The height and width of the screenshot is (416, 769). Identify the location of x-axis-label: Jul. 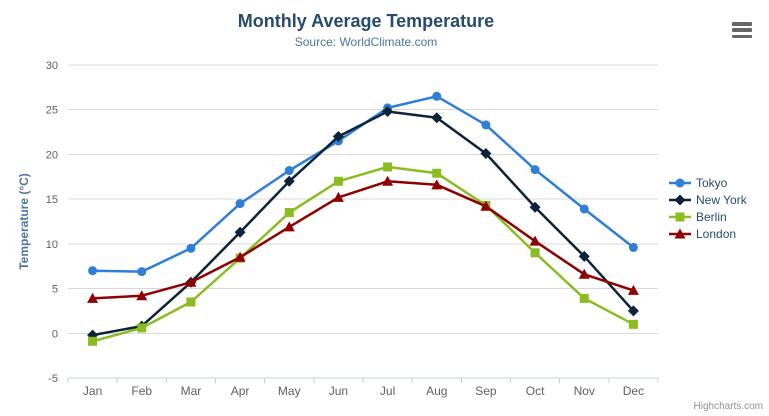
(387, 391).